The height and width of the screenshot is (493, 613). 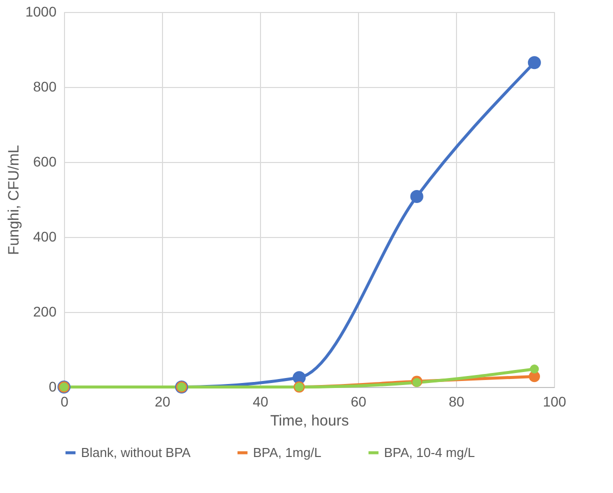 What do you see at coordinates (260, 402) in the screenshot?
I see `x-tick-label: 40` at bounding box center [260, 402].